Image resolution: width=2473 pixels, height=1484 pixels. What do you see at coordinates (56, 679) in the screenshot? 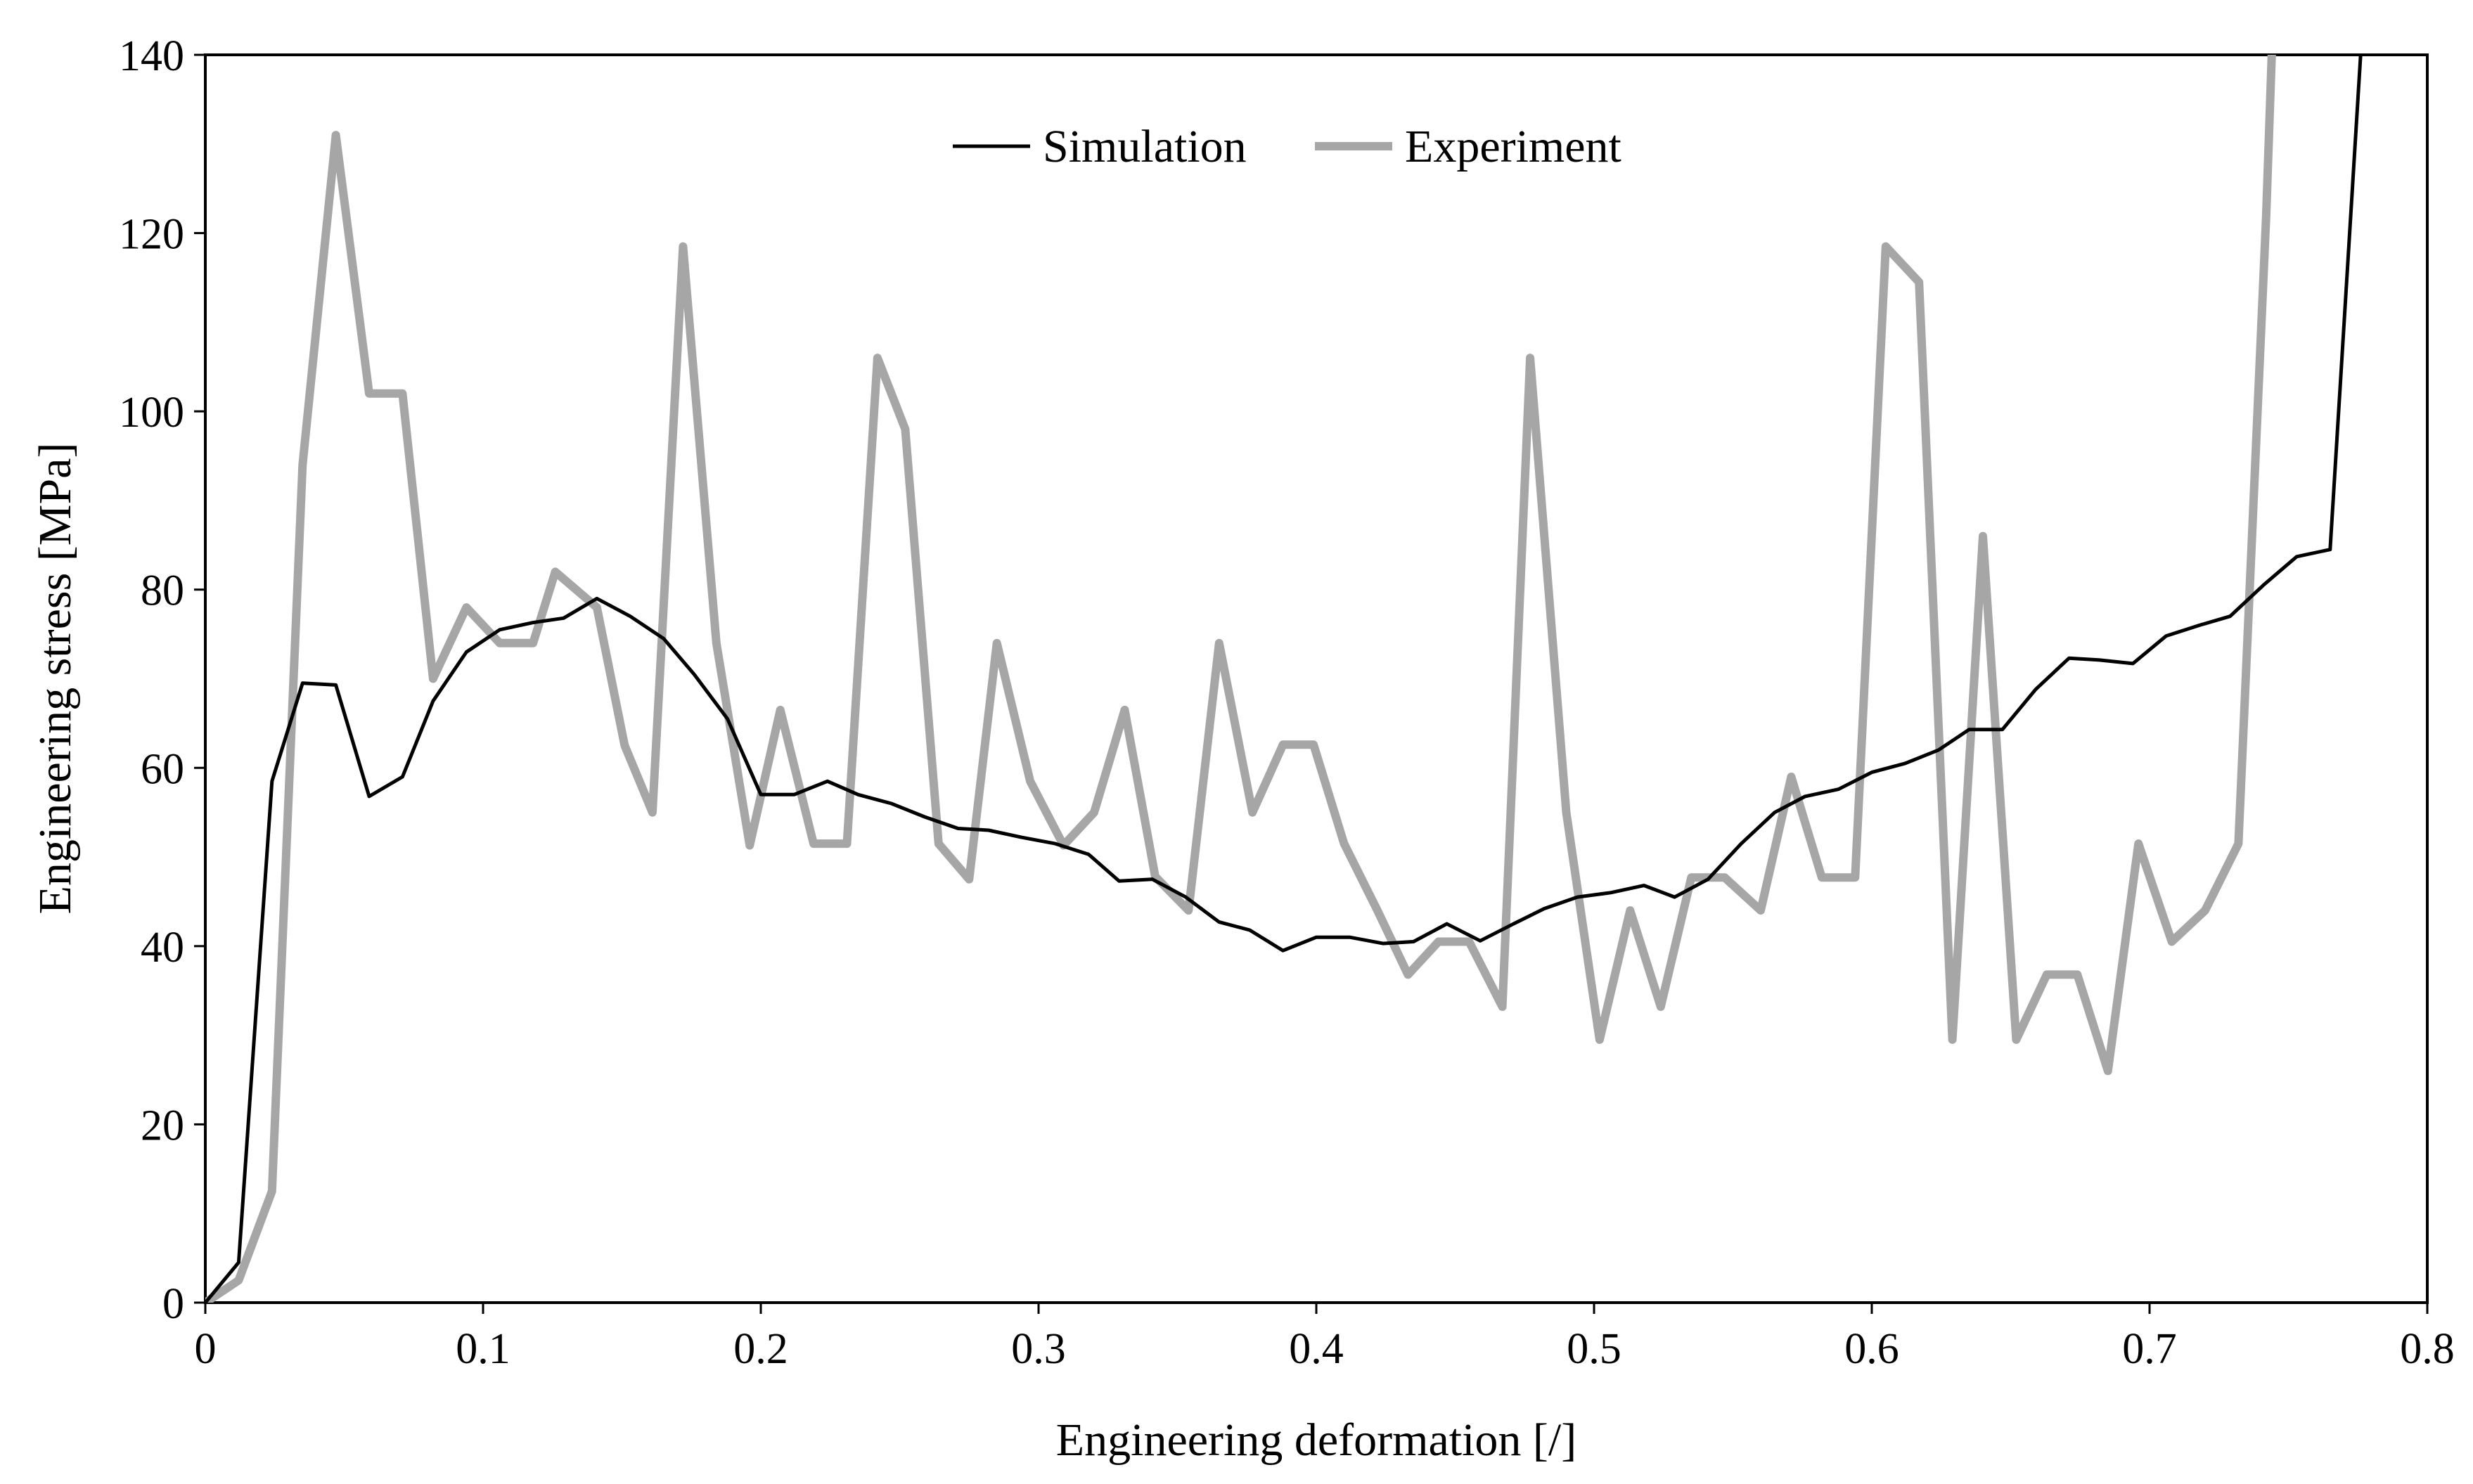
I see `y-axis-title: Engineering stress [MPa]` at bounding box center [56, 679].